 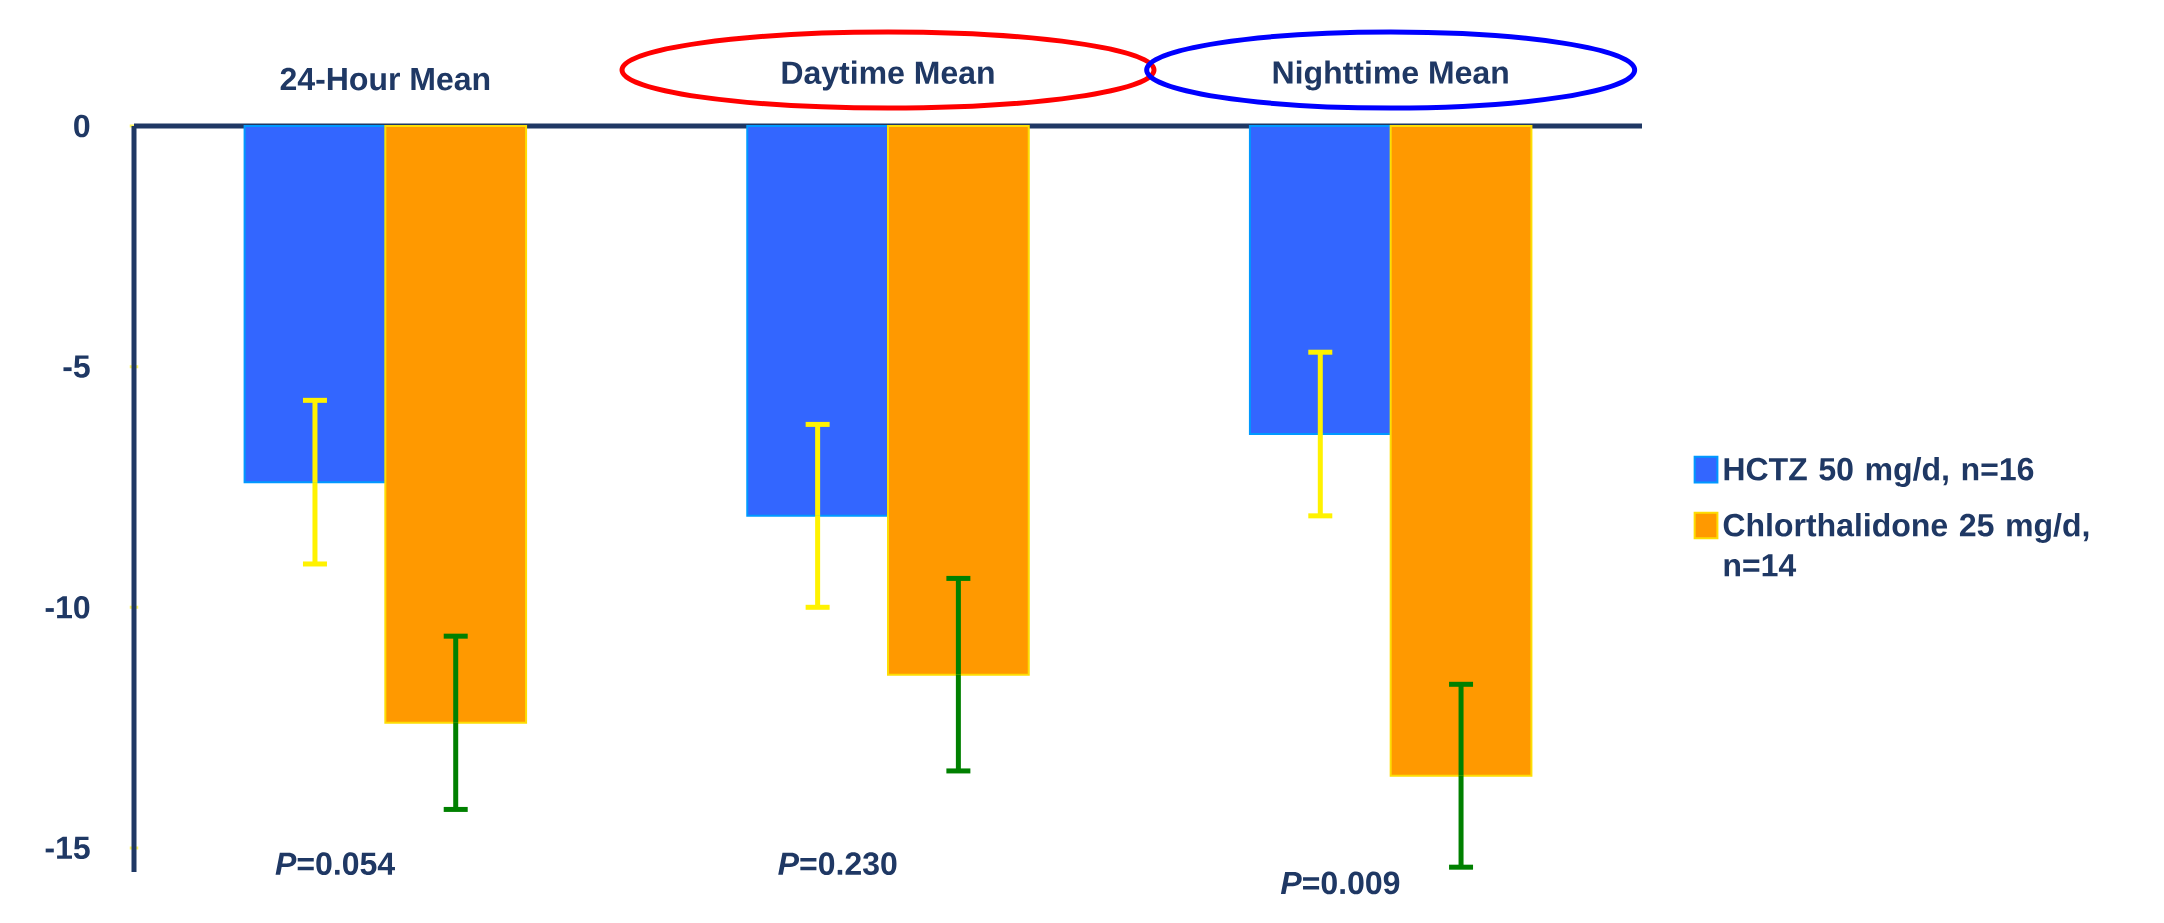 What do you see at coordinates (67, 848) in the screenshot?
I see `y-tick-label: -15` at bounding box center [67, 848].